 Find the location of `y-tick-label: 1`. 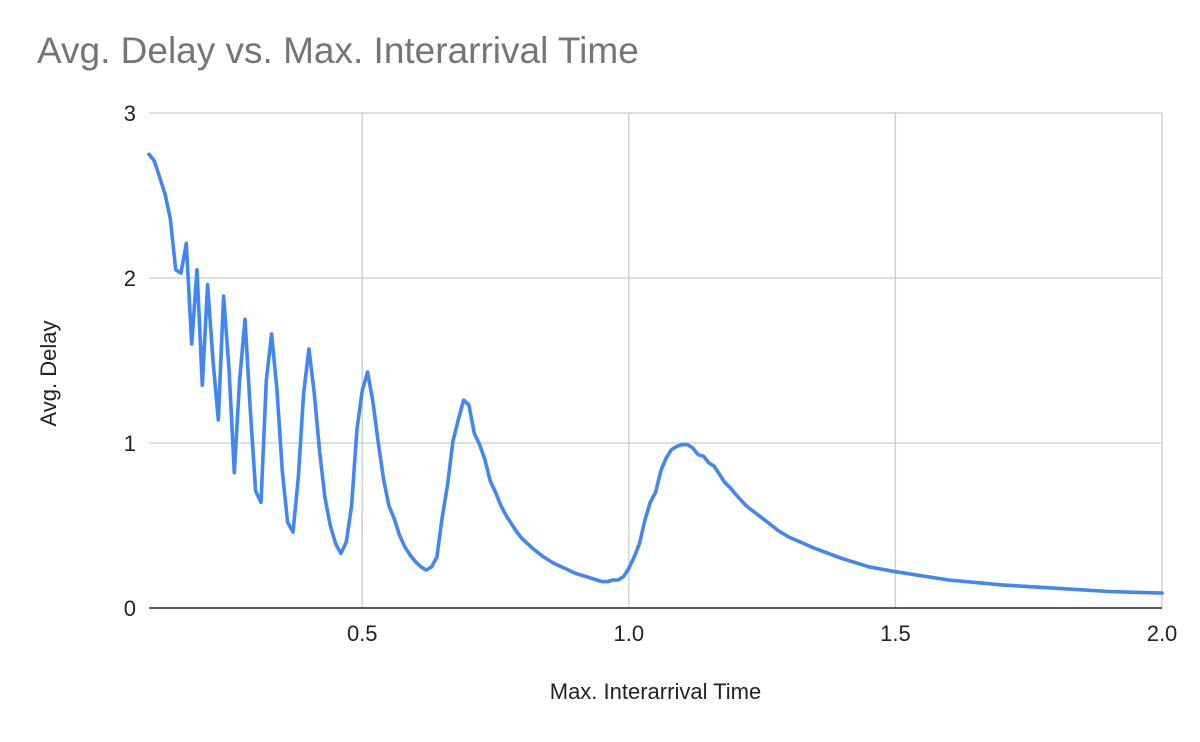

y-tick-label: 1 is located at coordinates (130, 443).